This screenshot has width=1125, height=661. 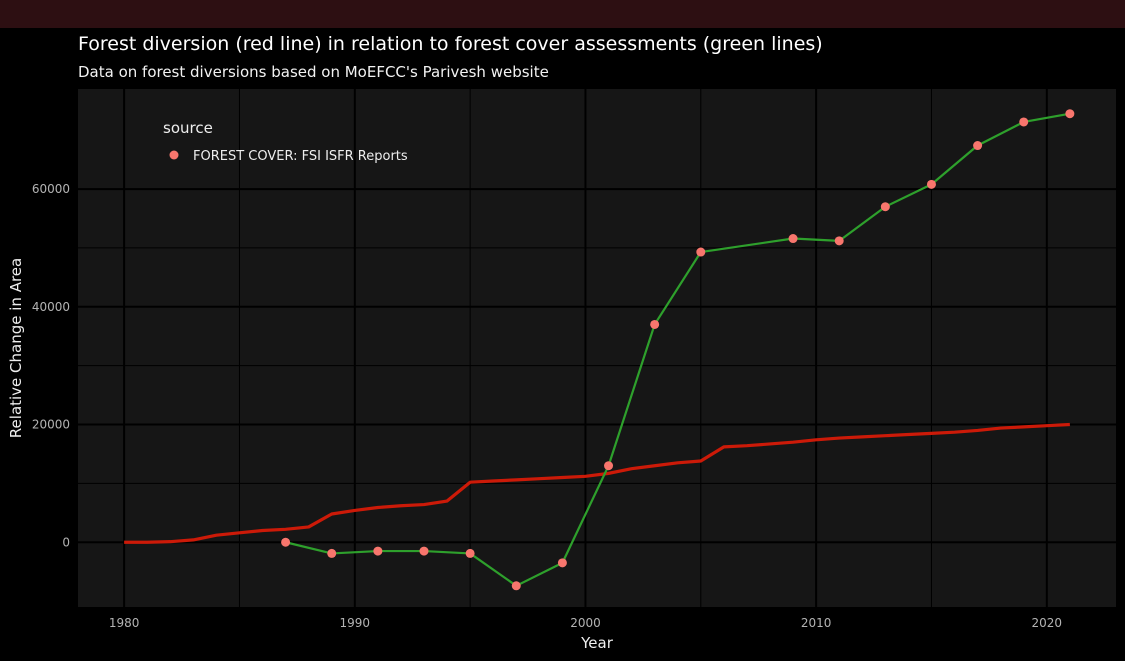 What do you see at coordinates (562, 14) in the screenshot?
I see `top-bar` at bounding box center [562, 14].